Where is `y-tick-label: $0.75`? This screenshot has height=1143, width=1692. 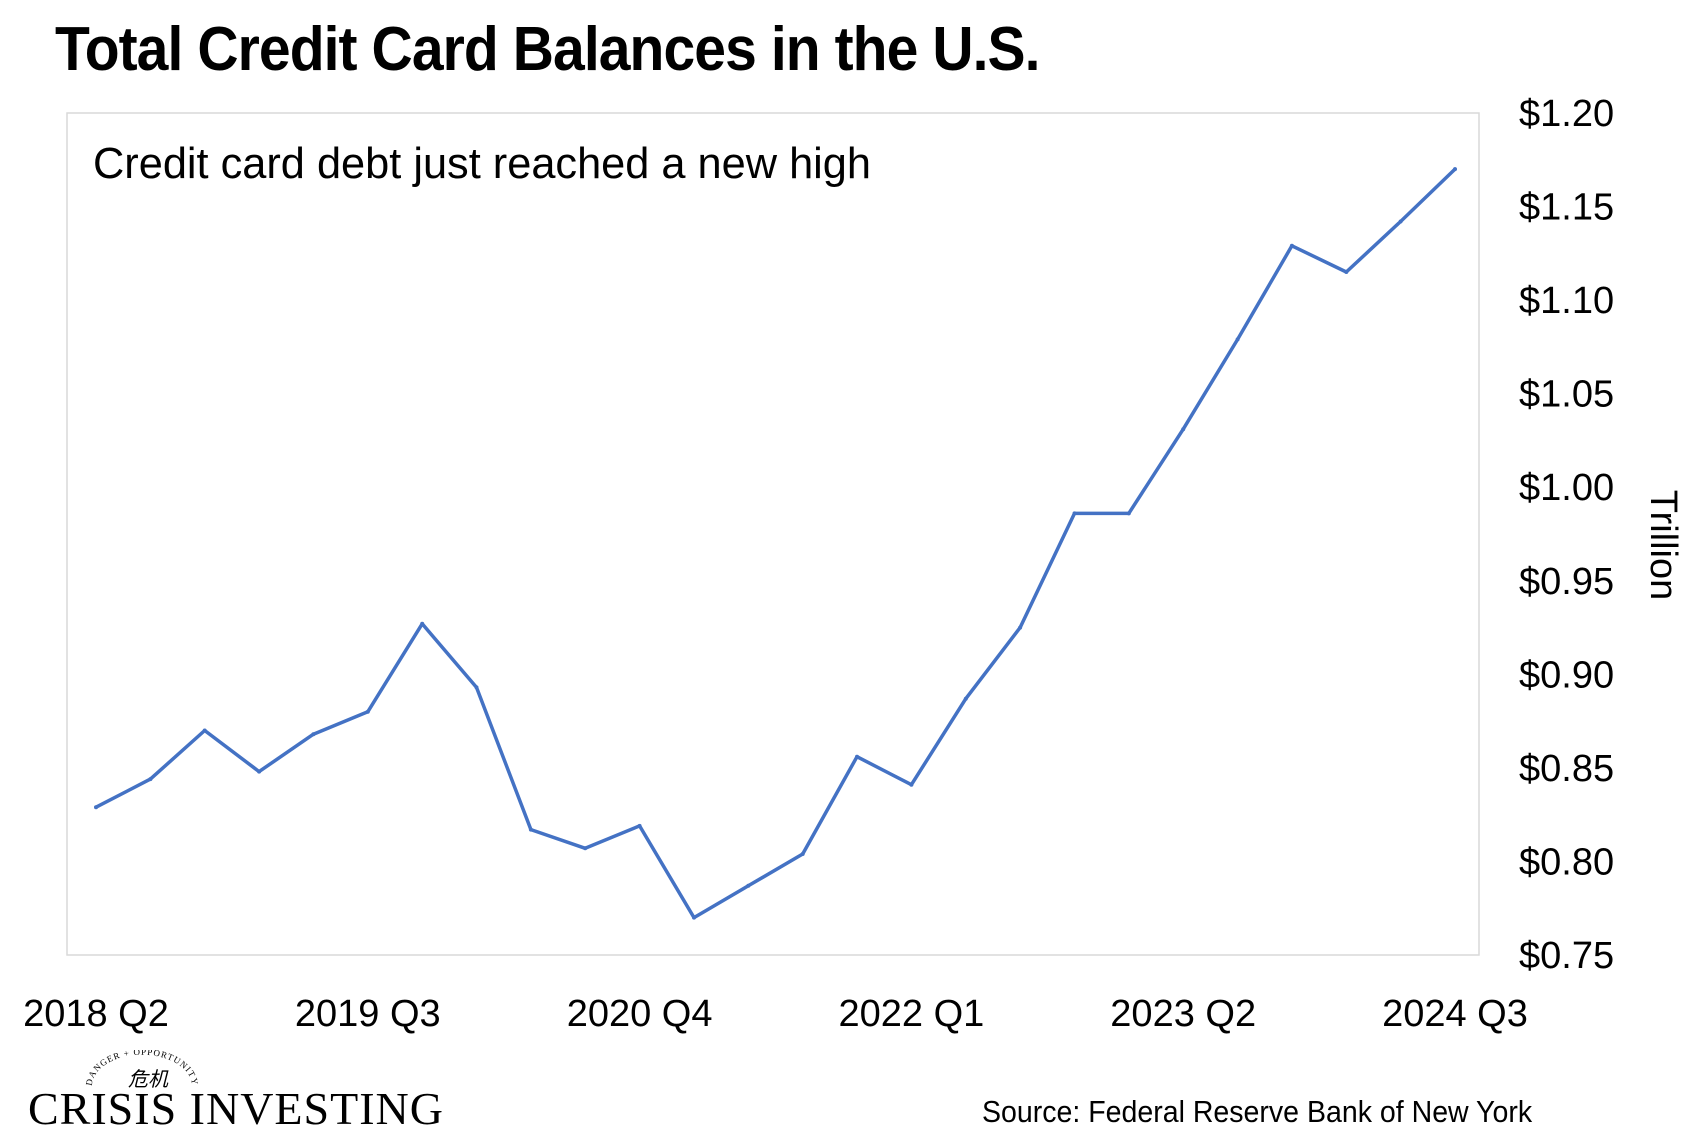 y-tick-label: $0.75 is located at coordinates (1566, 956).